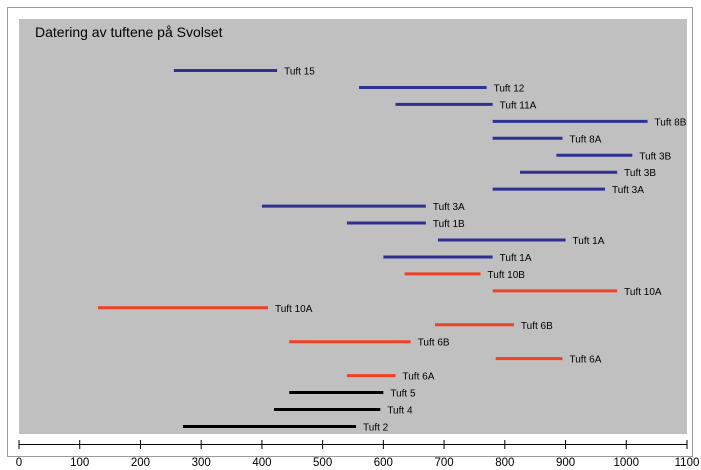 The height and width of the screenshot is (470, 701). I want to click on bar-label: Tuft 1B, so click(449, 224).